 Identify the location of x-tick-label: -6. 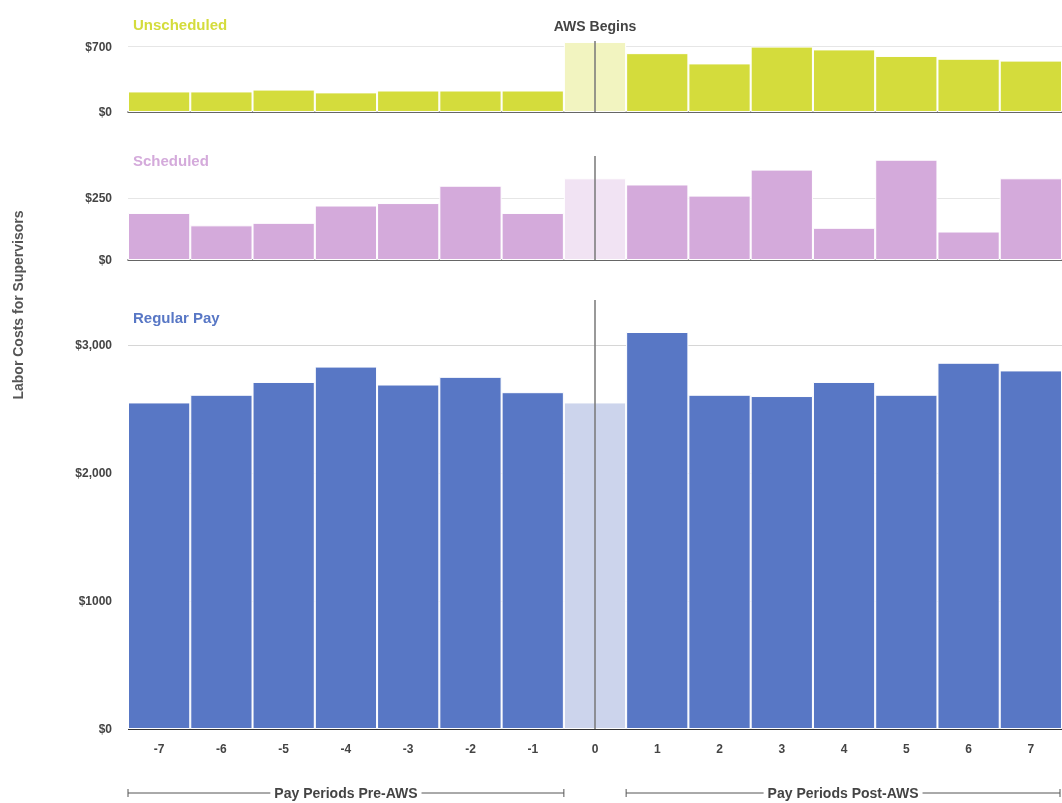
(222, 749).